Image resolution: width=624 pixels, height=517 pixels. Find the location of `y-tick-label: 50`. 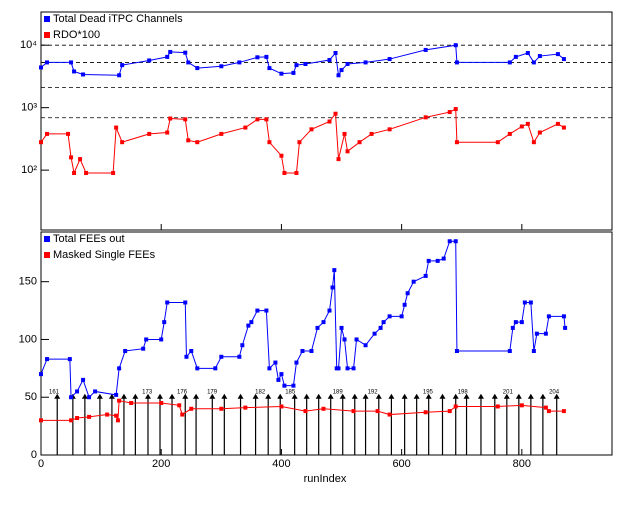

y-tick-label: 50 is located at coordinates (31, 397).